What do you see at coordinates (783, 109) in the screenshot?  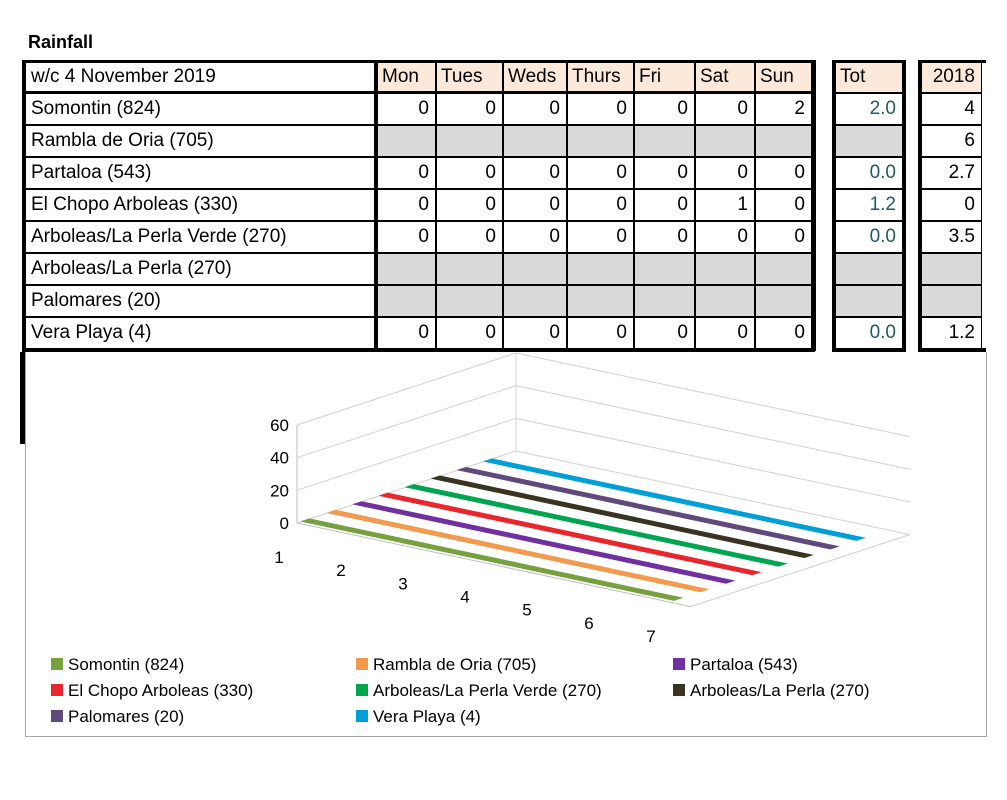 I see `rain-value-cell: 2` at bounding box center [783, 109].